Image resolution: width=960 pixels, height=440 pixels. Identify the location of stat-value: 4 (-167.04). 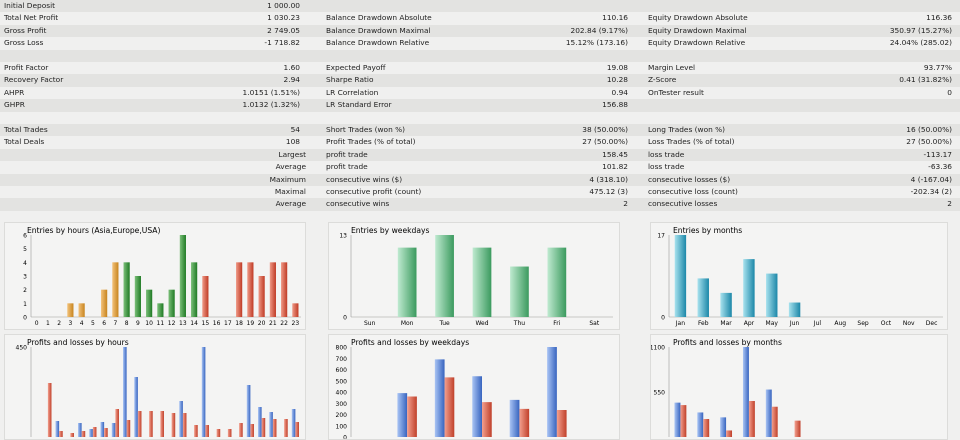
(931, 179).